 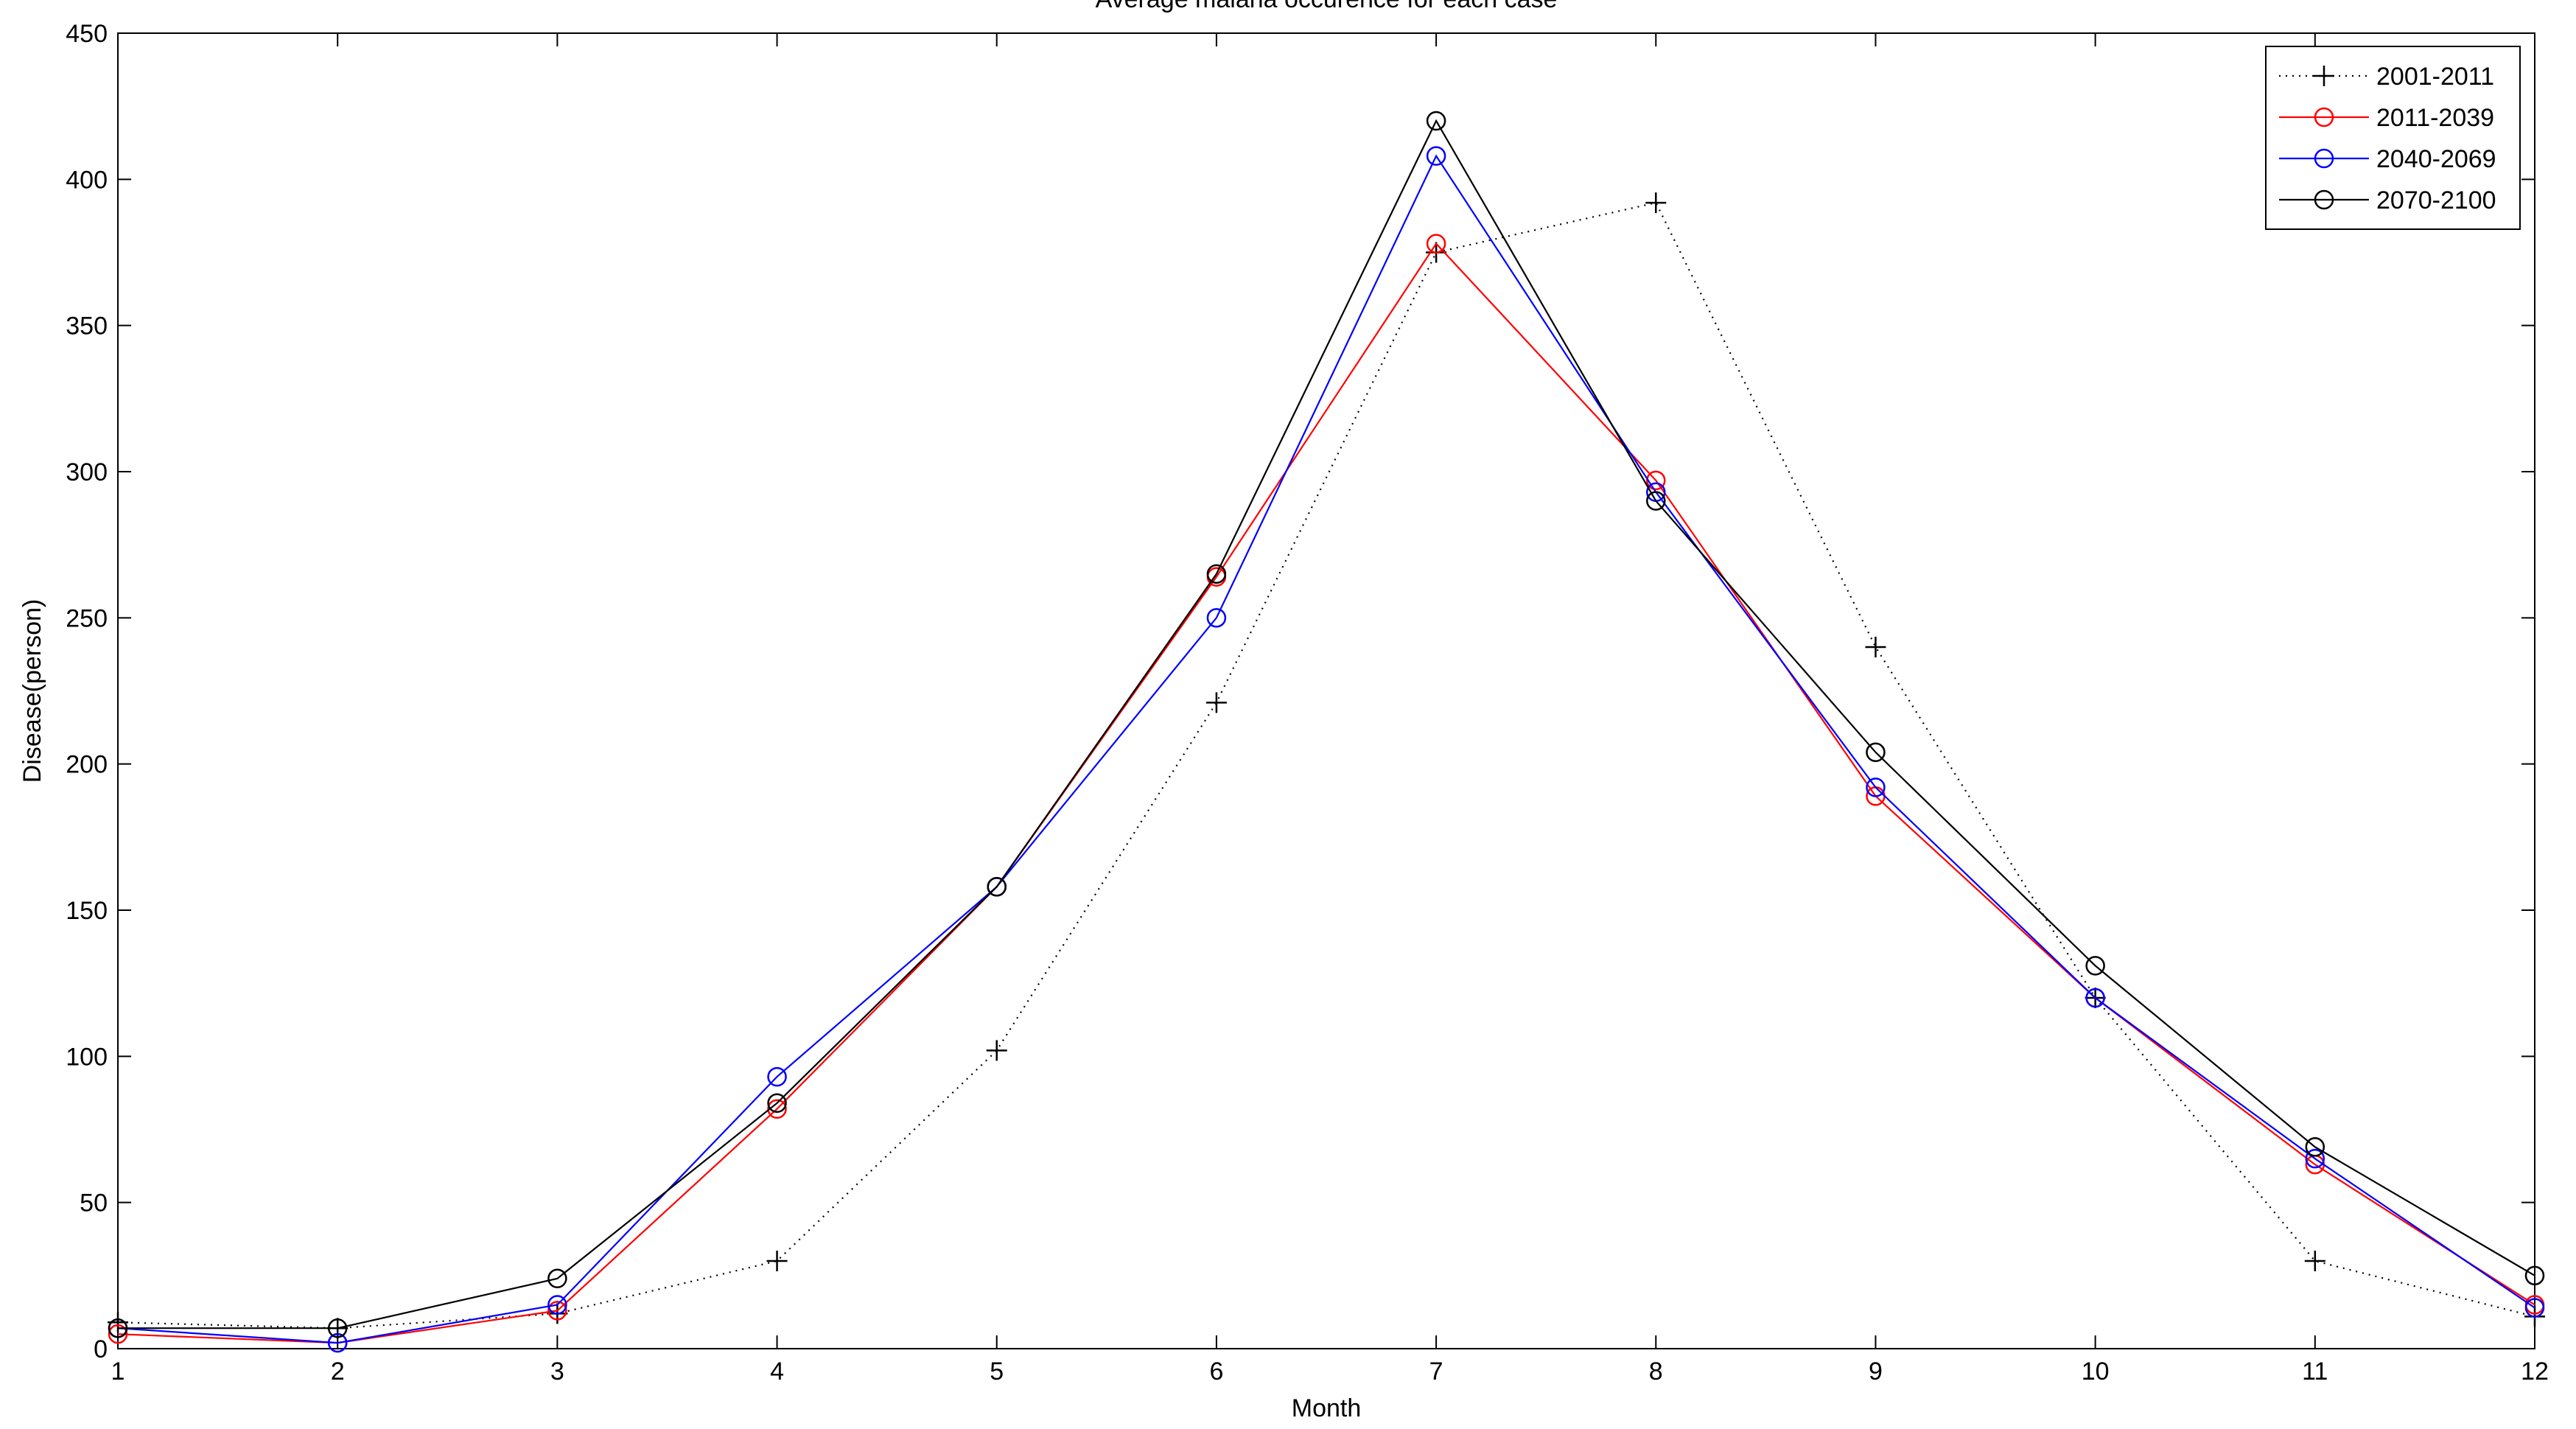 What do you see at coordinates (2535, 1372) in the screenshot?
I see `x-tick-label: 12` at bounding box center [2535, 1372].